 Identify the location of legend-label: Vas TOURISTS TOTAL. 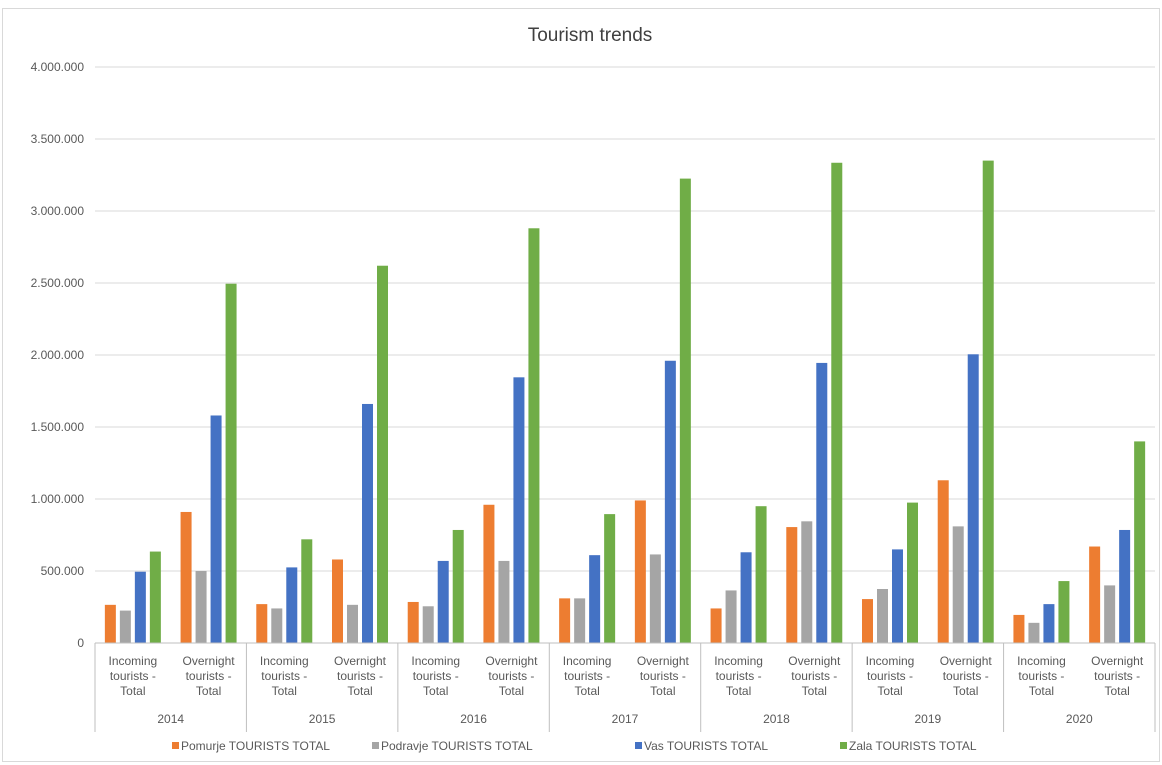
(706, 746).